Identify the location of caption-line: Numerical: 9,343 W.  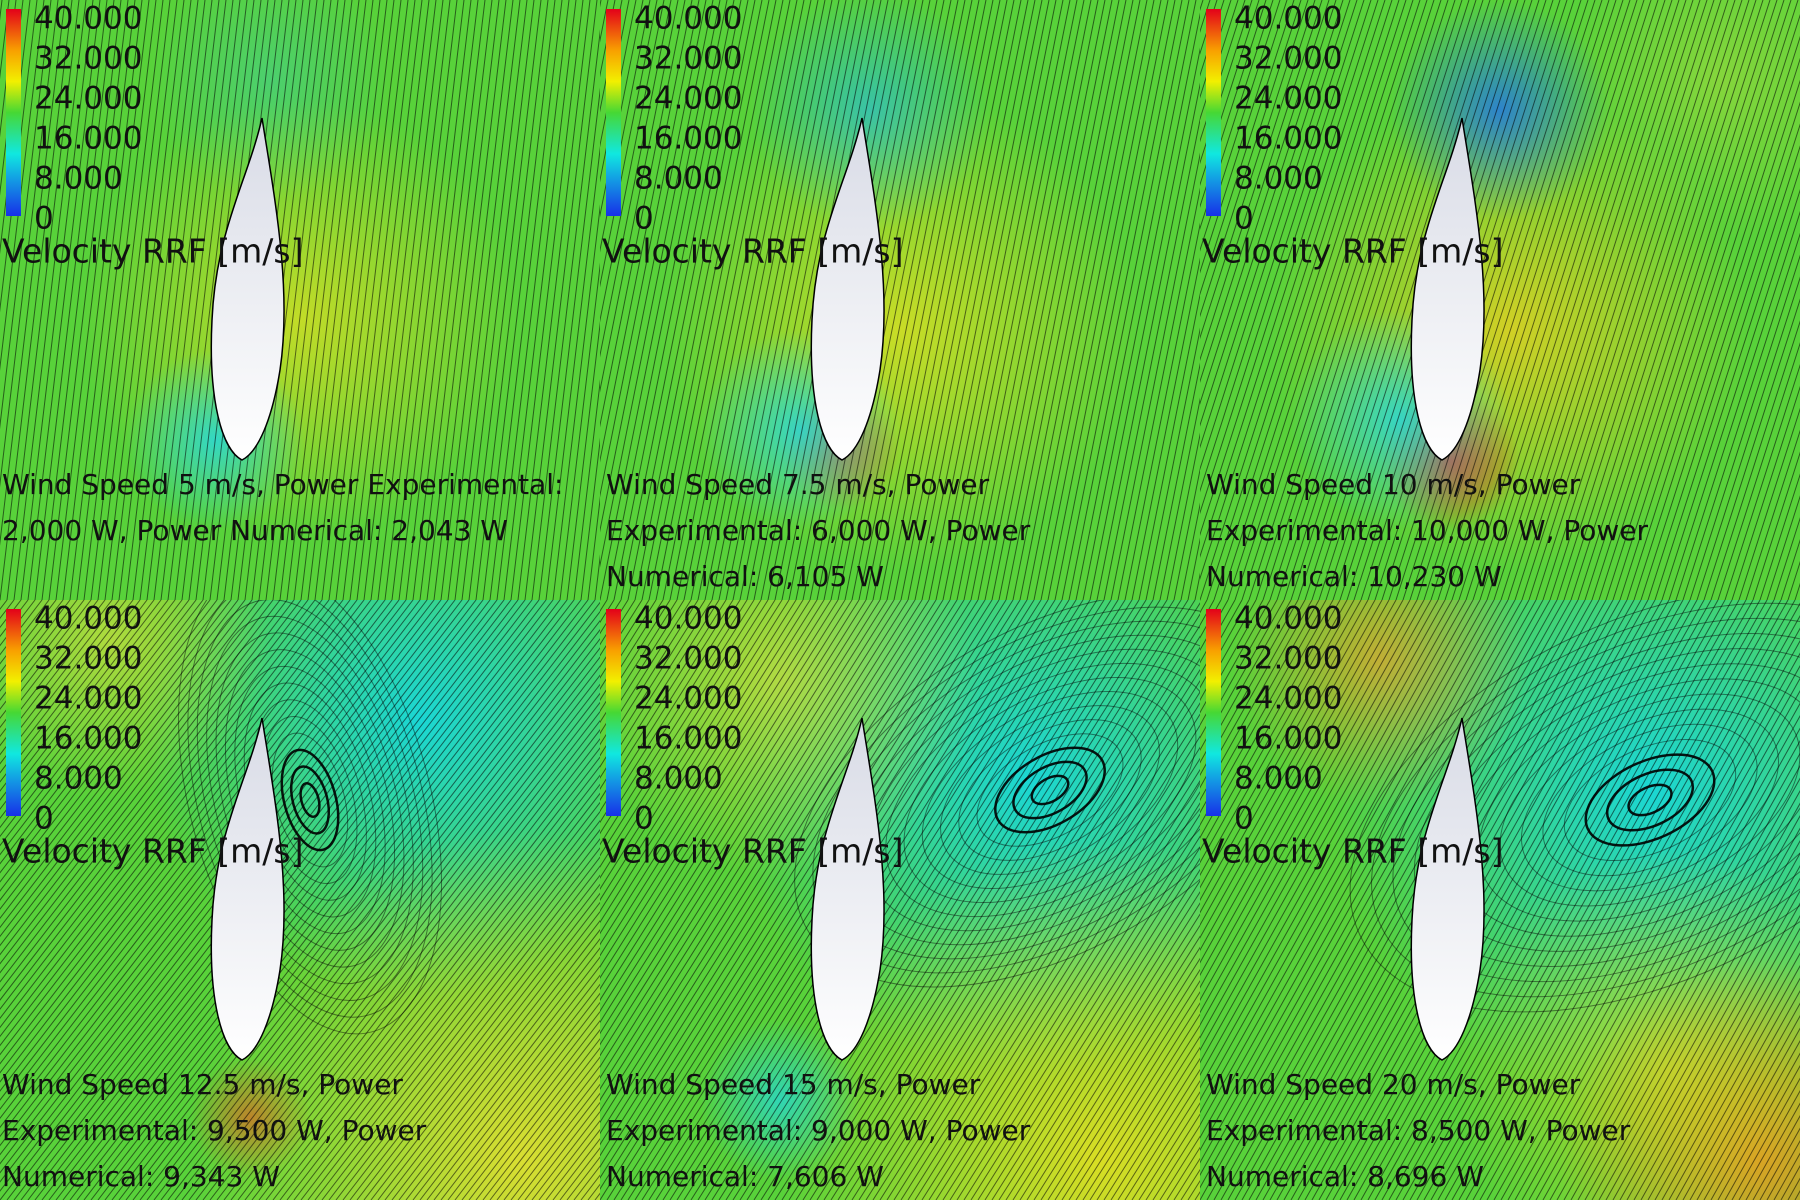
(141, 1176).